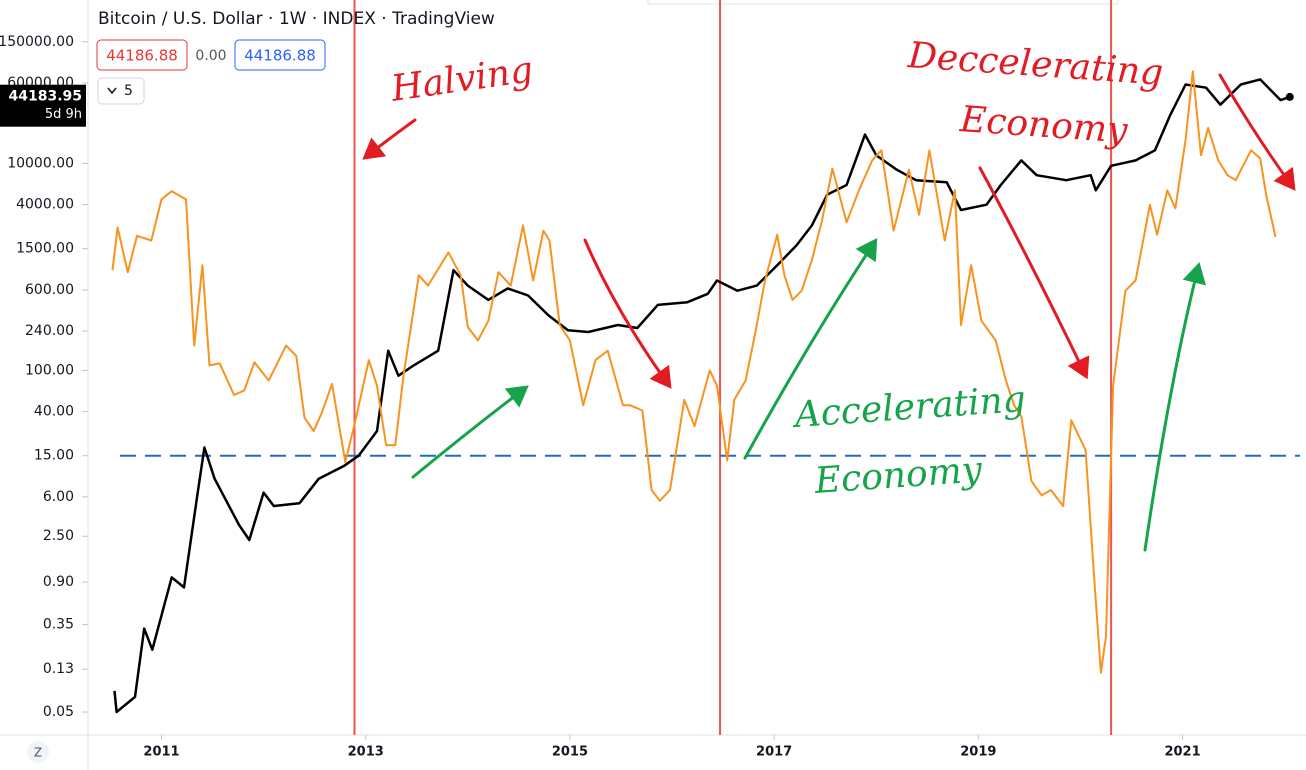 The height and width of the screenshot is (770, 1306). What do you see at coordinates (161, 752) in the screenshot?
I see `x-tick-label: 2011` at bounding box center [161, 752].